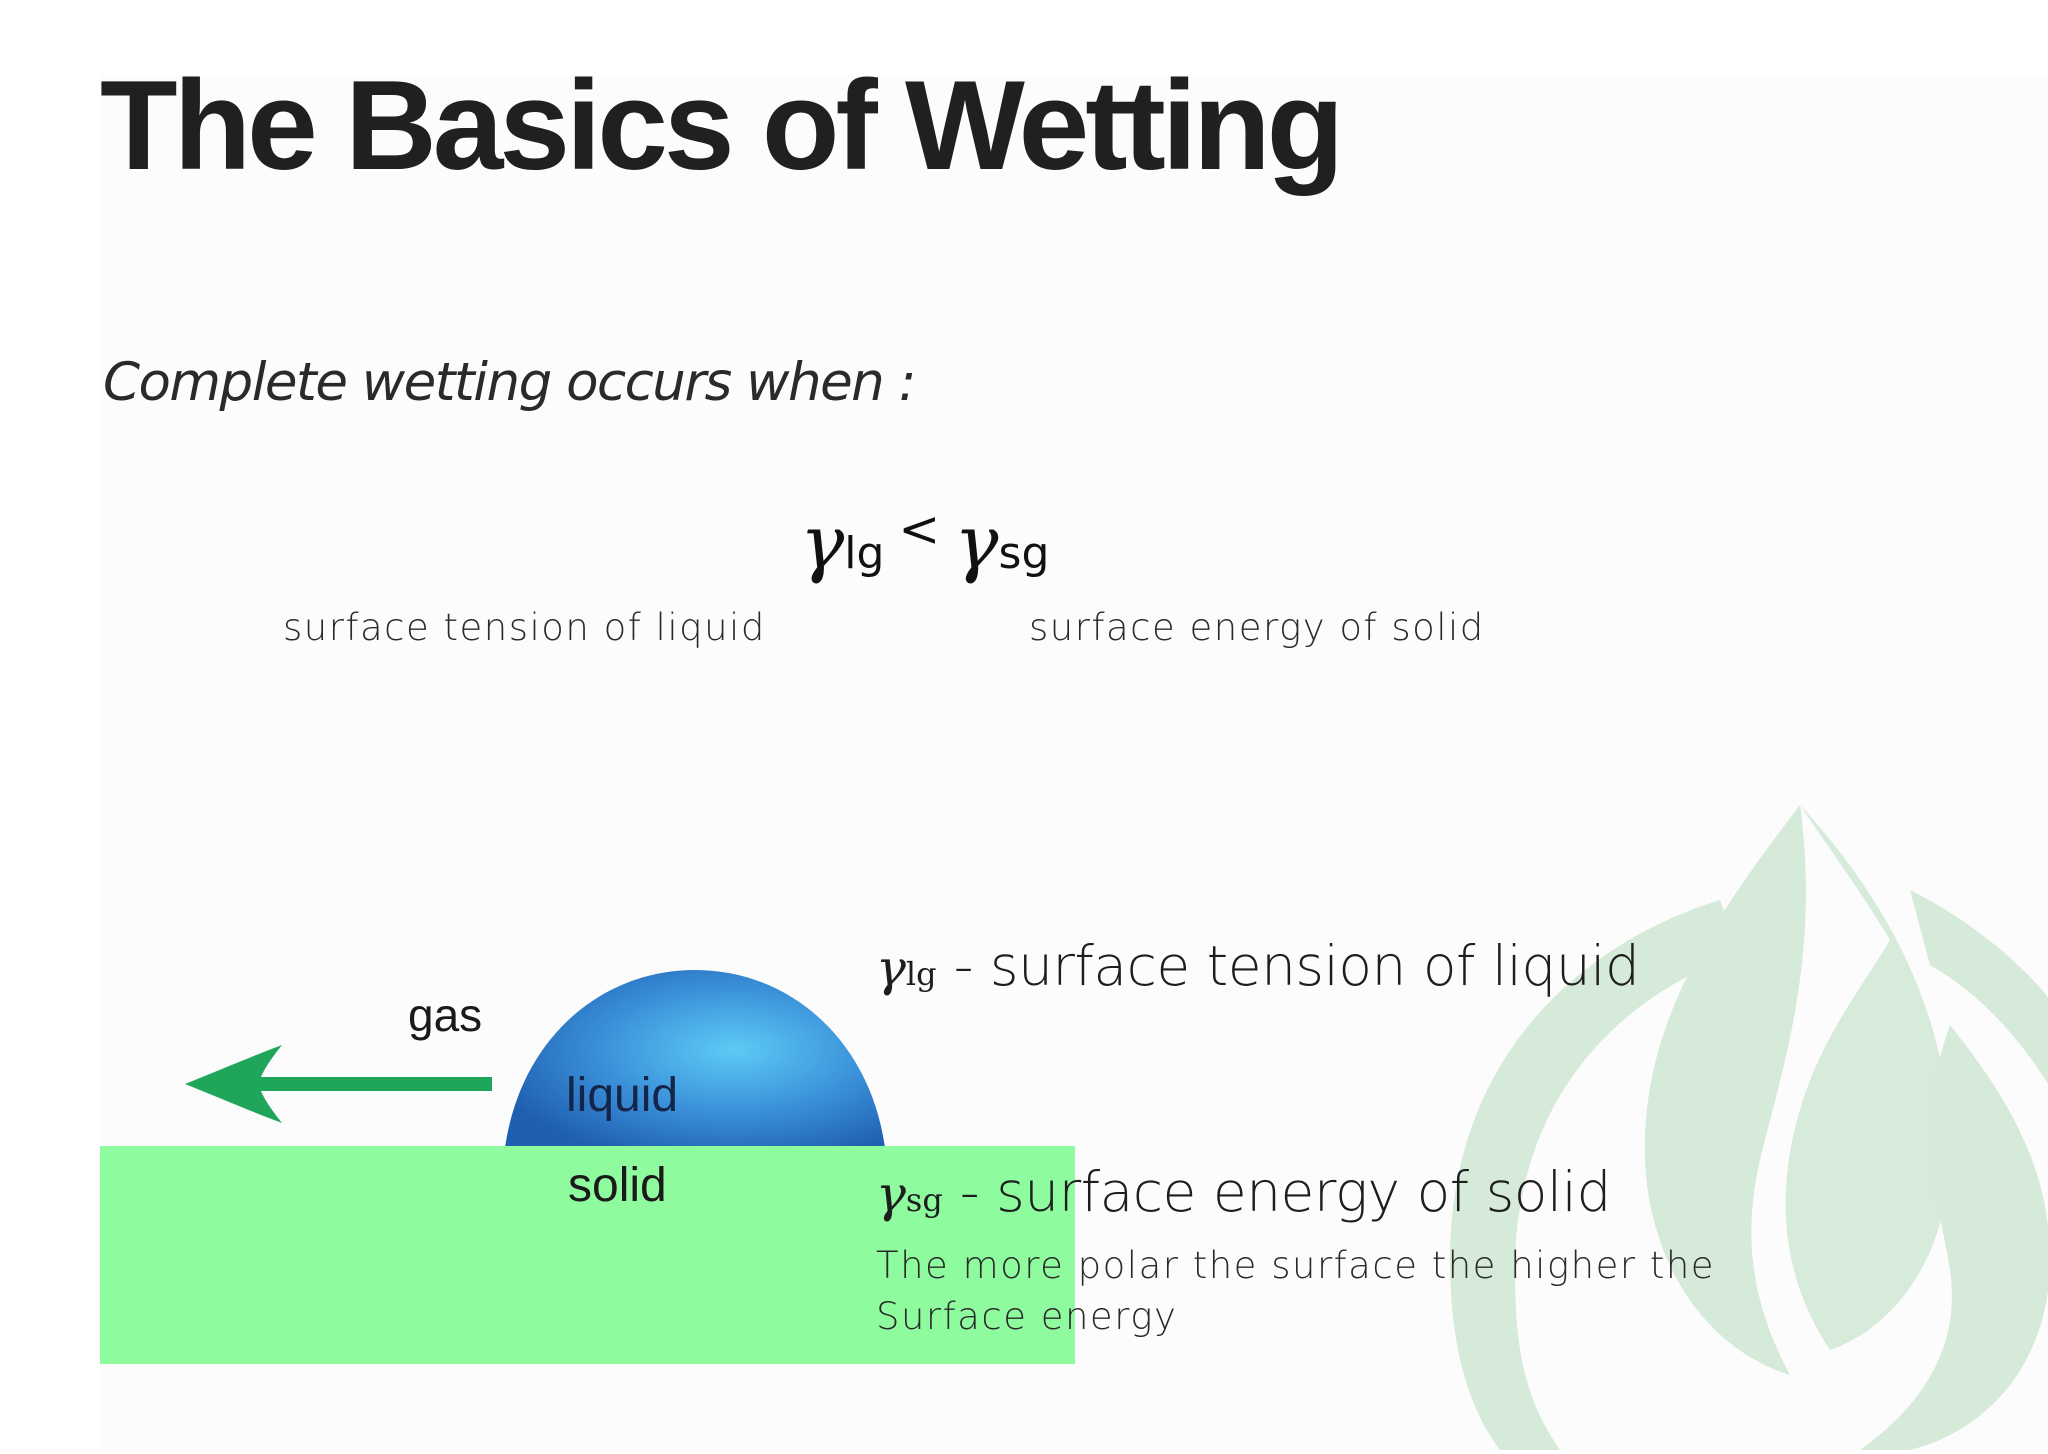  Describe the element at coordinates (921, 974) in the screenshot. I see `definition-lg-subscript: lg` at that location.